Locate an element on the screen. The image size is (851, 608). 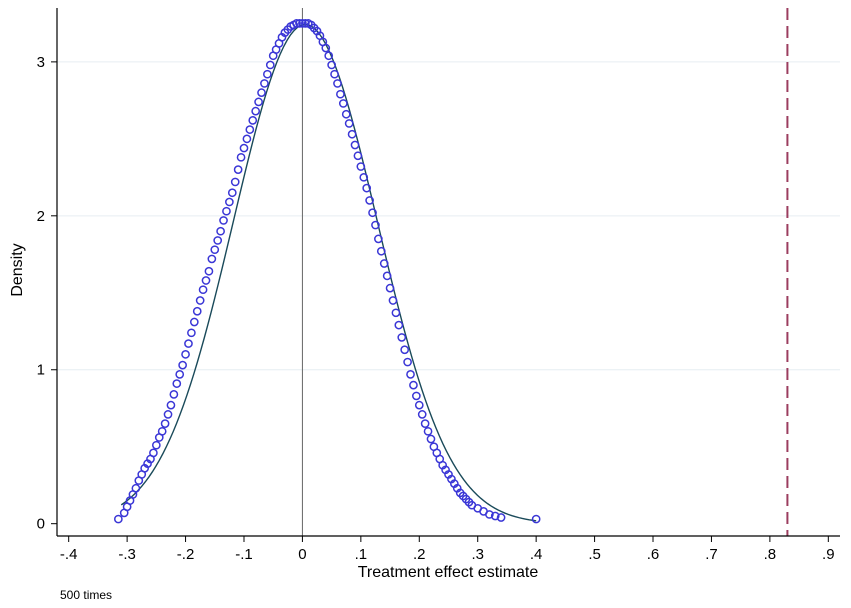
x-tick-label: .2 is located at coordinates (419, 554).